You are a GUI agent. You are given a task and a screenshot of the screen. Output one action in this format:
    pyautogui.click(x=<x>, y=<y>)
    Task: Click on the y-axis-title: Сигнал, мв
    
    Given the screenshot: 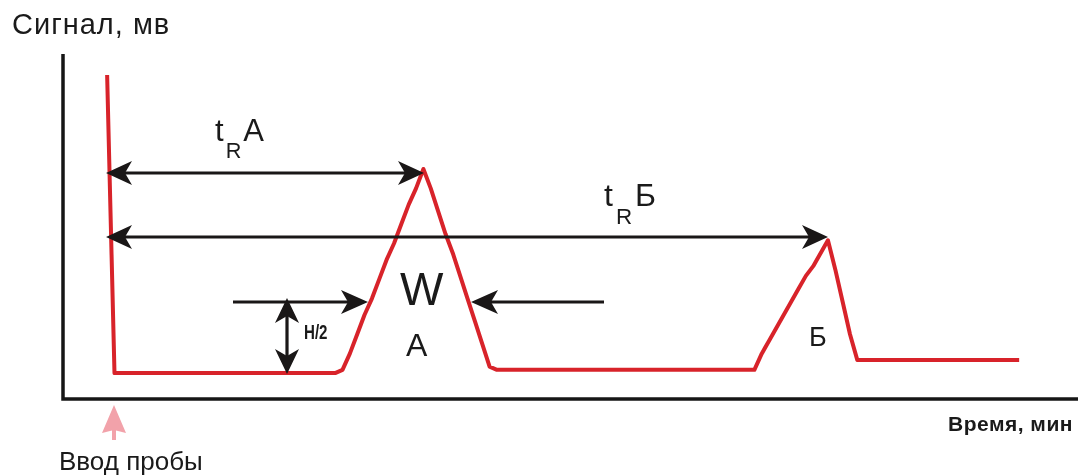 What is the action you would take?
    pyautogui.click(x=91, y=24)
    